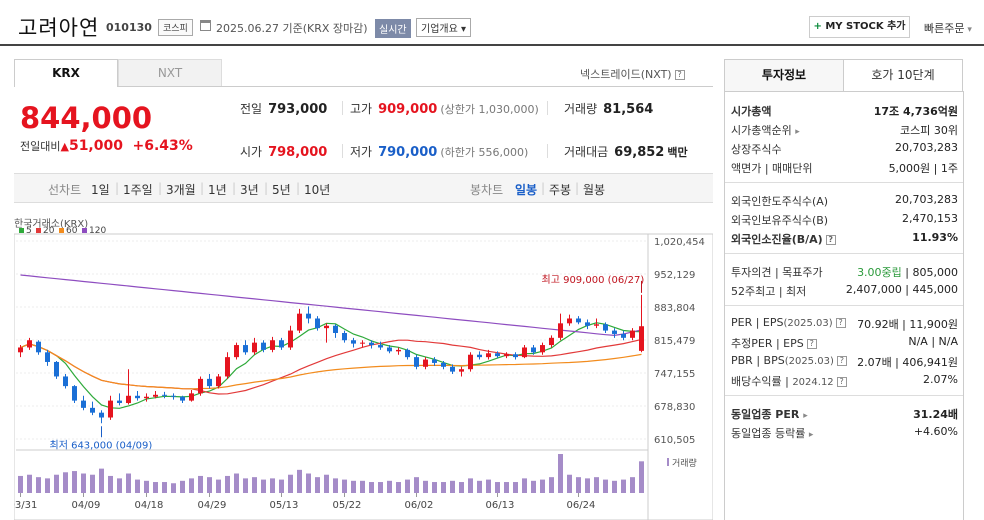 This screenshot has height=520, width=984. What do you see at coordinates (780, 201) in the screenshot?
I see `foreign-limit-label: 외국인한도주식수(A)` at bounding box center [780, 201].